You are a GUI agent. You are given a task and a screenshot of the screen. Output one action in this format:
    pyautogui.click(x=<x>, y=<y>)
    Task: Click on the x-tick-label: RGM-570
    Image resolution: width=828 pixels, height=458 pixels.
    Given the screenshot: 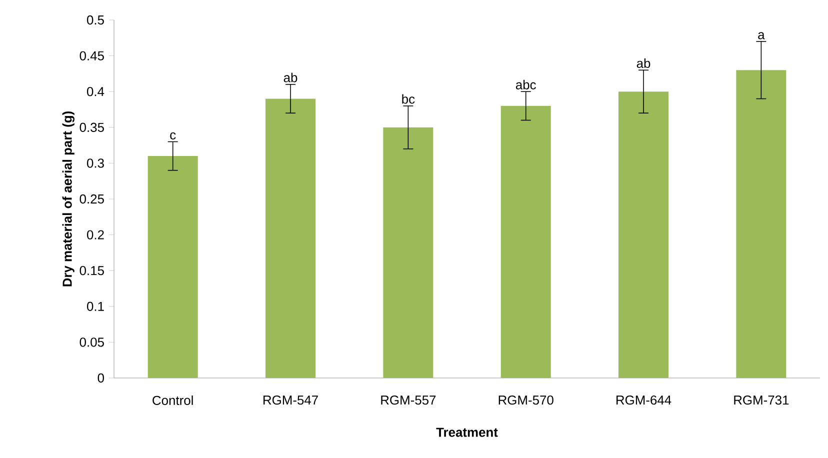 What is the action you would take?
    pyautogui.click(x=526, y=400)
    